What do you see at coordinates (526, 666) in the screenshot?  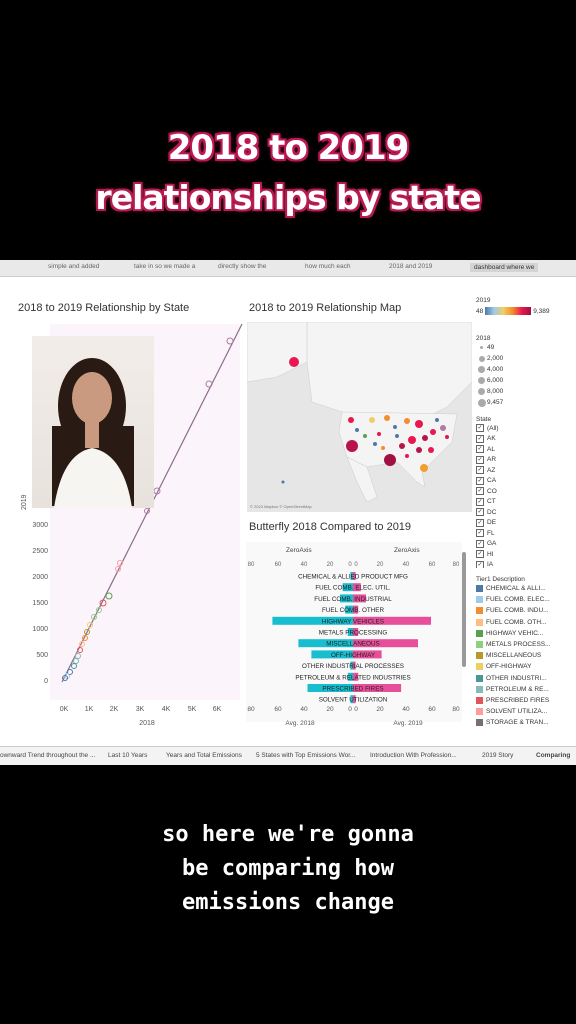 I see `tier-legend-item: OFF-HIGHWAY` at bounding box center [526, 666].